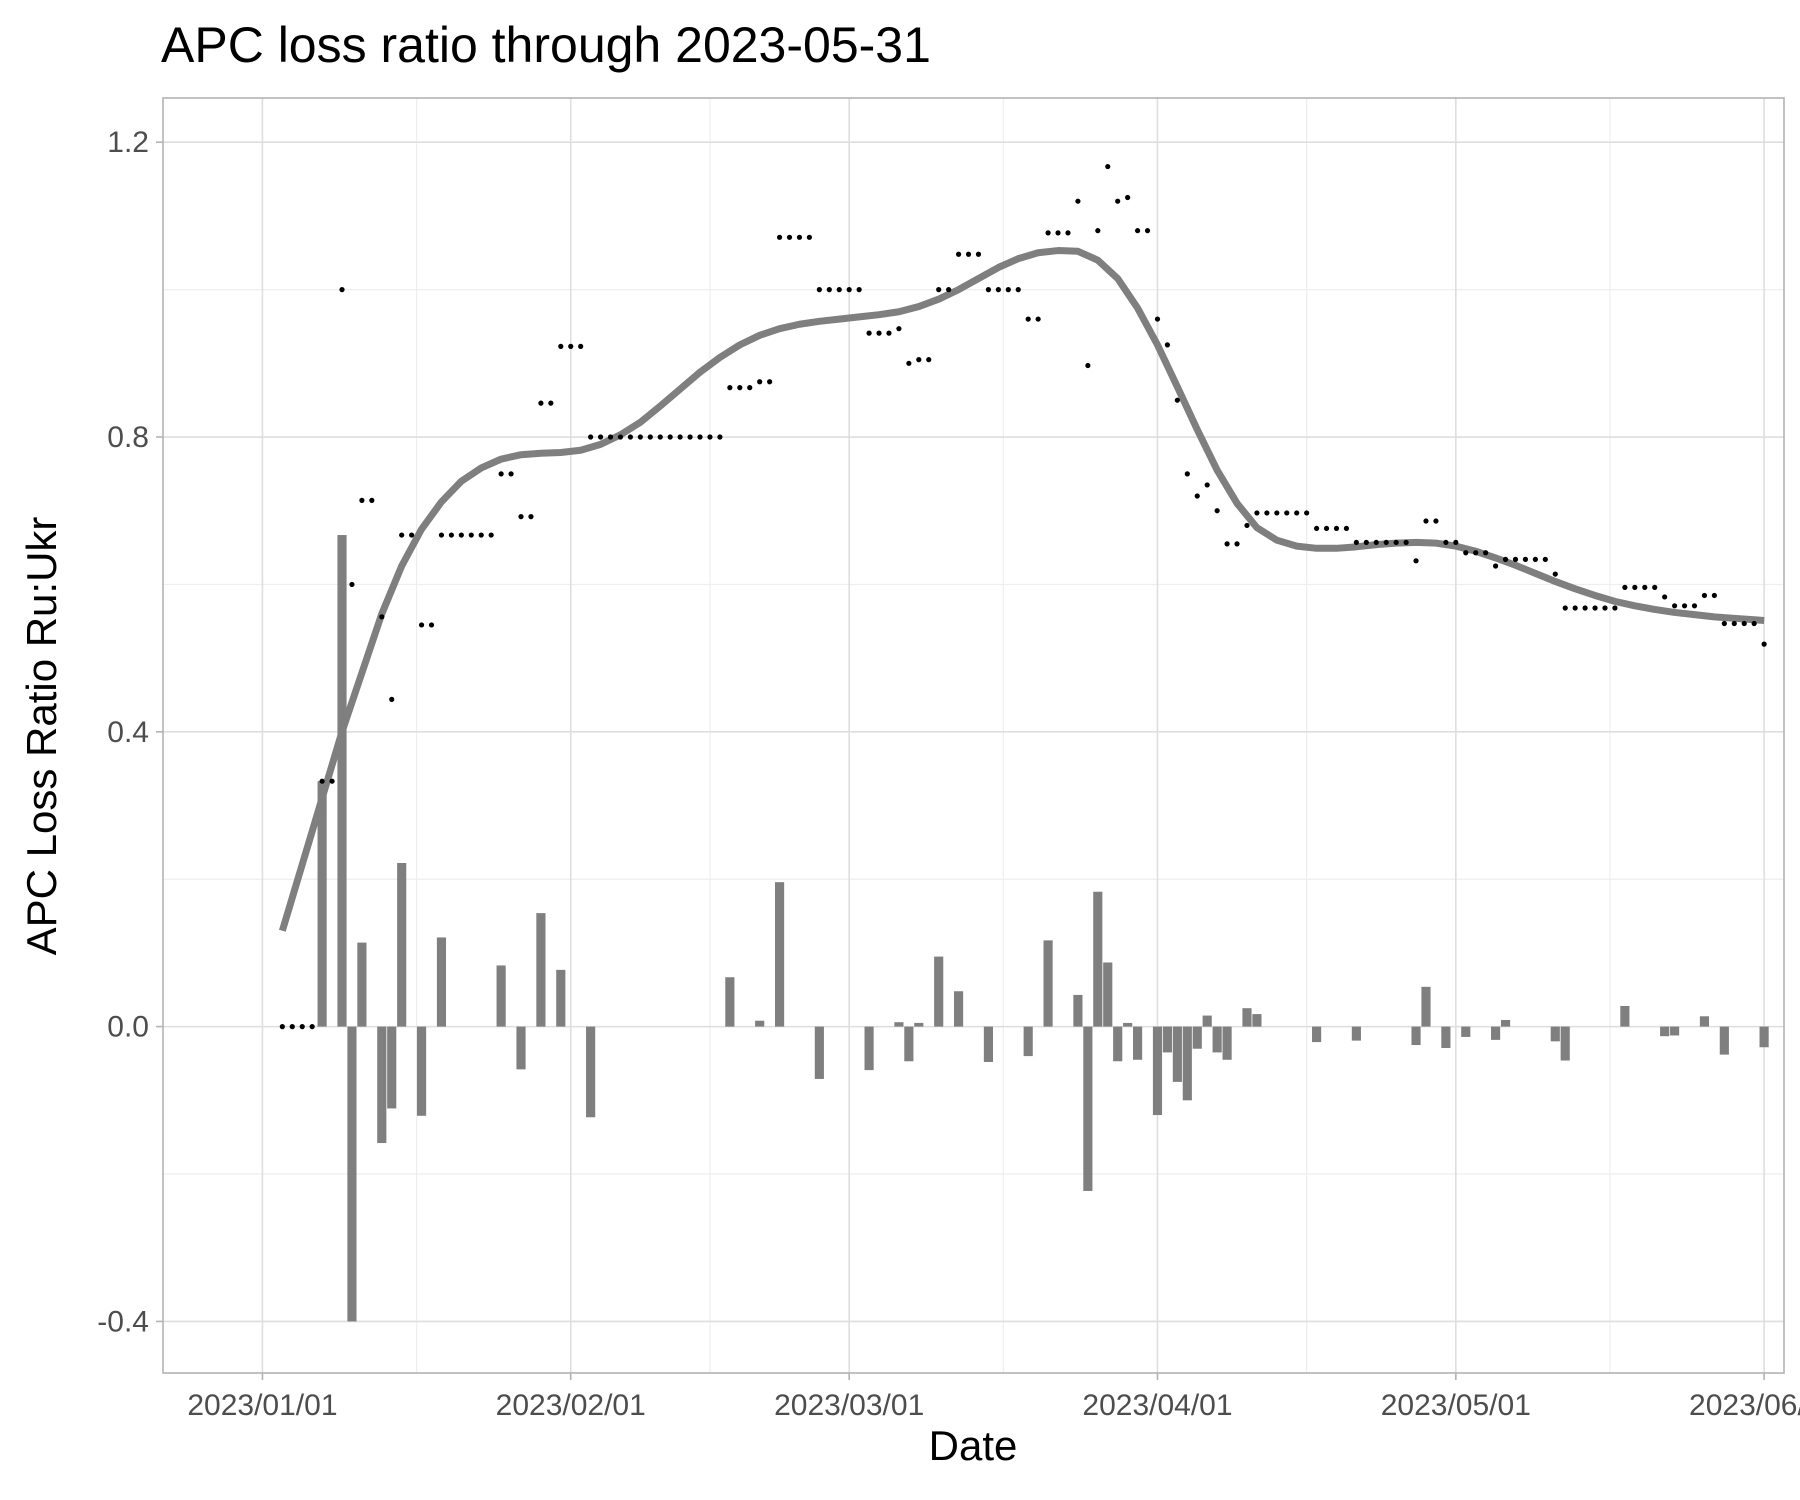  Describe the element at coordinates (1744, 1405) in the screenshot. I see `x-tick-label: 2023/06/01` at that location.